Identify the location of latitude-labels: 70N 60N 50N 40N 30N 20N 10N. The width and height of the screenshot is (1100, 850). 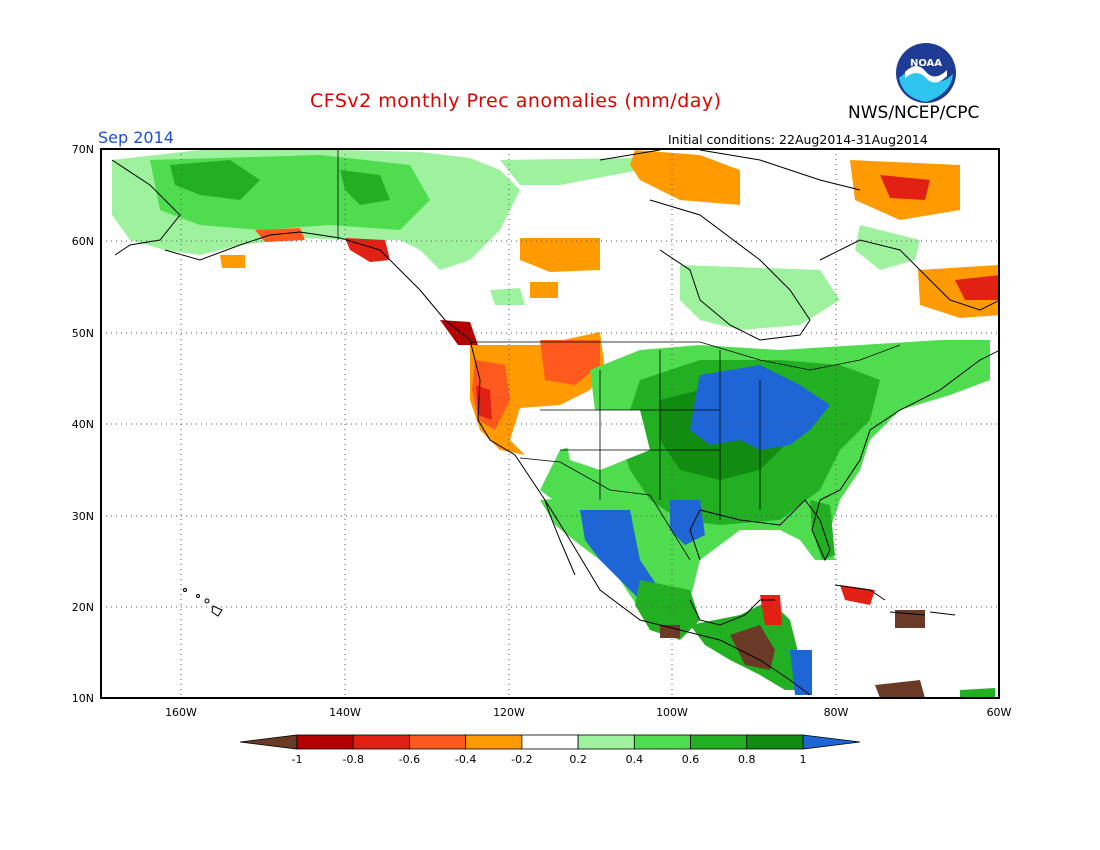
(83, 424).